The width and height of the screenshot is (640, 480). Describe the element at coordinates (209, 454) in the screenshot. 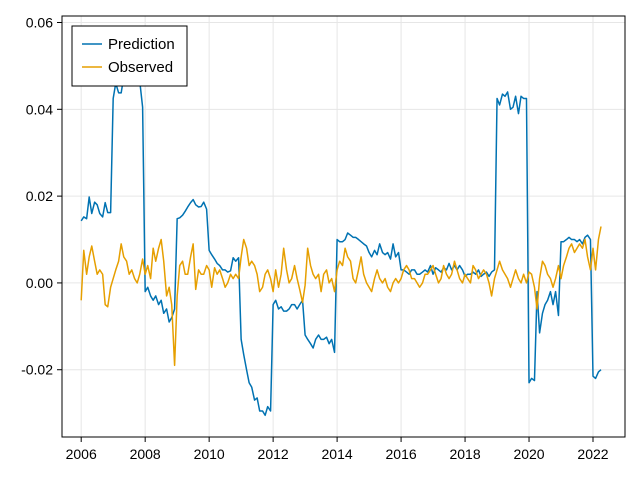

I see `x-tick-label: 2010` at that location.